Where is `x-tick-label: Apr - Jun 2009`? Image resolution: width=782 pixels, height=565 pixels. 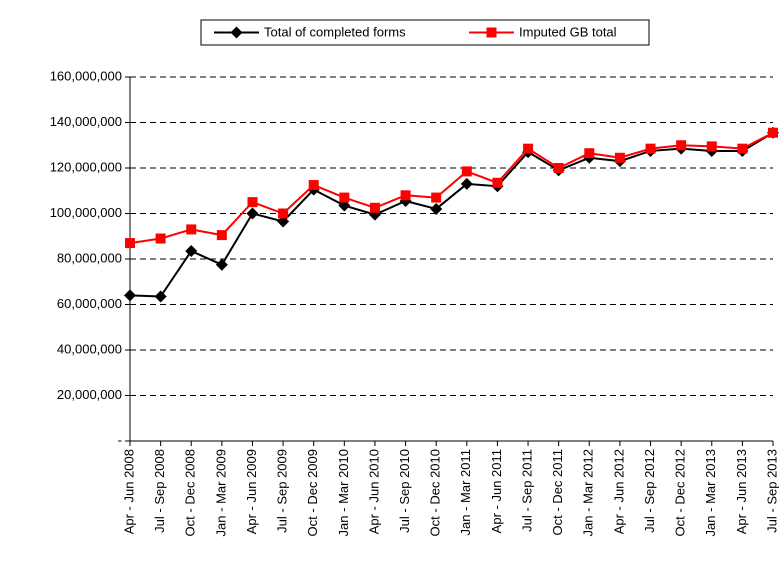 x-tick-label: Apr - Jun 2009 is located at coordinates (251, 491).